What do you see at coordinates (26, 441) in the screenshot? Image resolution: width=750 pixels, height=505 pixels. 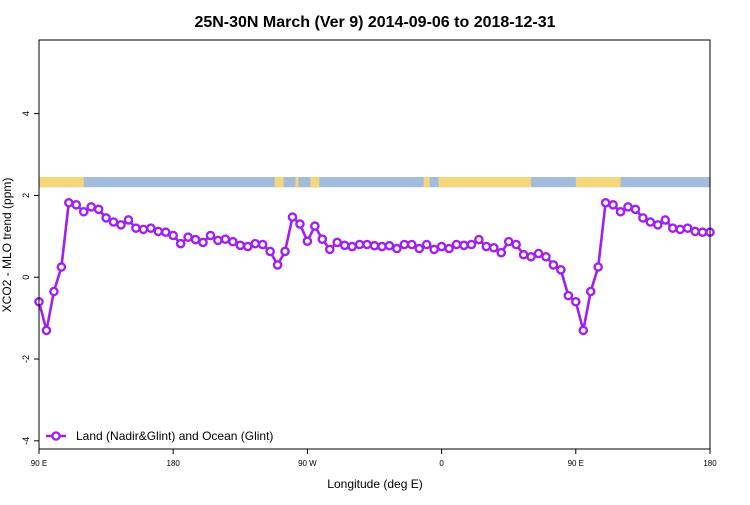 I see `y-tick-label: -4` at bounding box center [26, 441].